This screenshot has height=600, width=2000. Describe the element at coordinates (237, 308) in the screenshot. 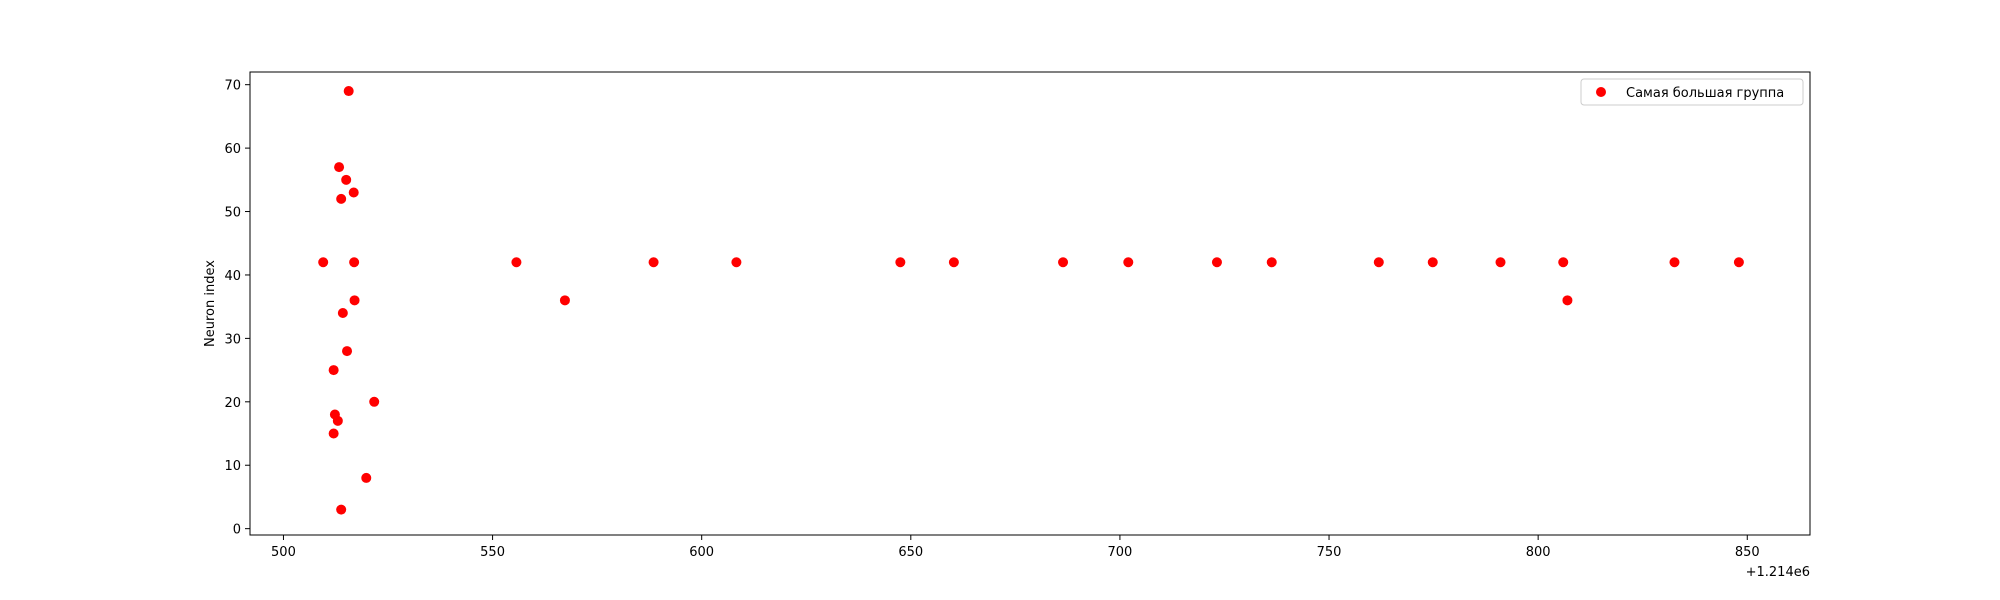

I see `y-axis-ticks: 0 10 20 30 40 50 60 70` at that location.